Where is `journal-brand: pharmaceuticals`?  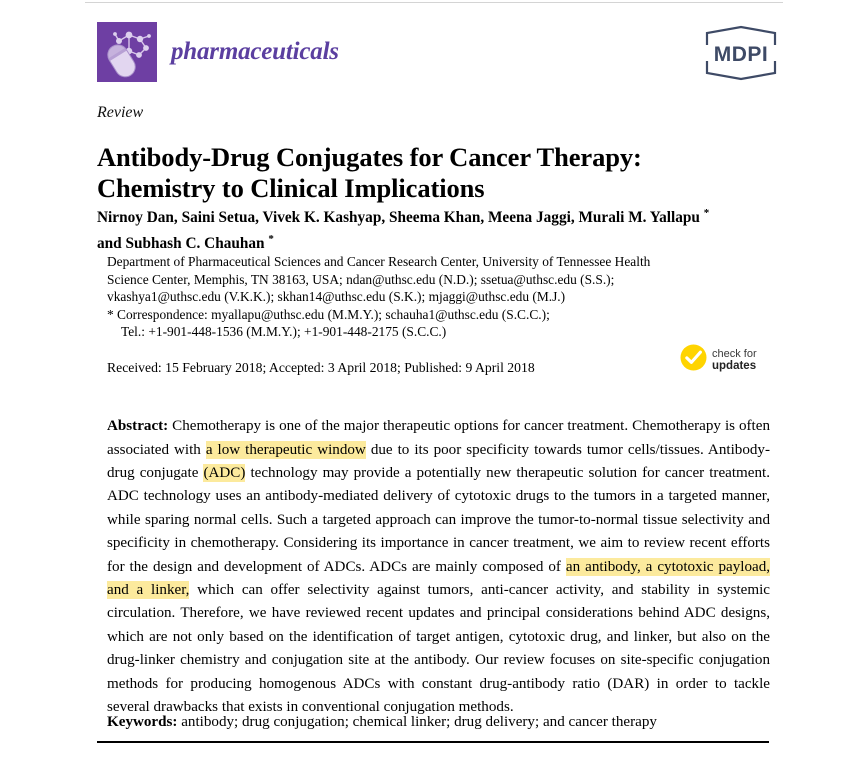
journal-brand: pharmaceuticals is located at coordinates (218, 52).